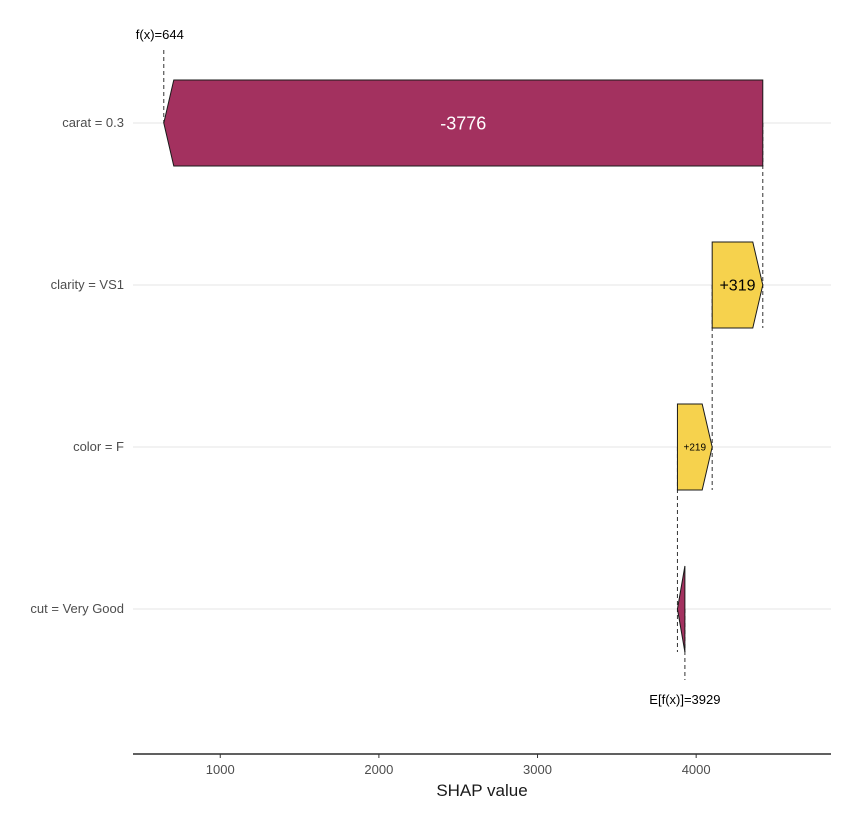 The height and width of the screenshot is (820, 846). Describe the element at coordinates (77, 608) in the screenshot. I see `category-label: cut = Very Good` at that location.